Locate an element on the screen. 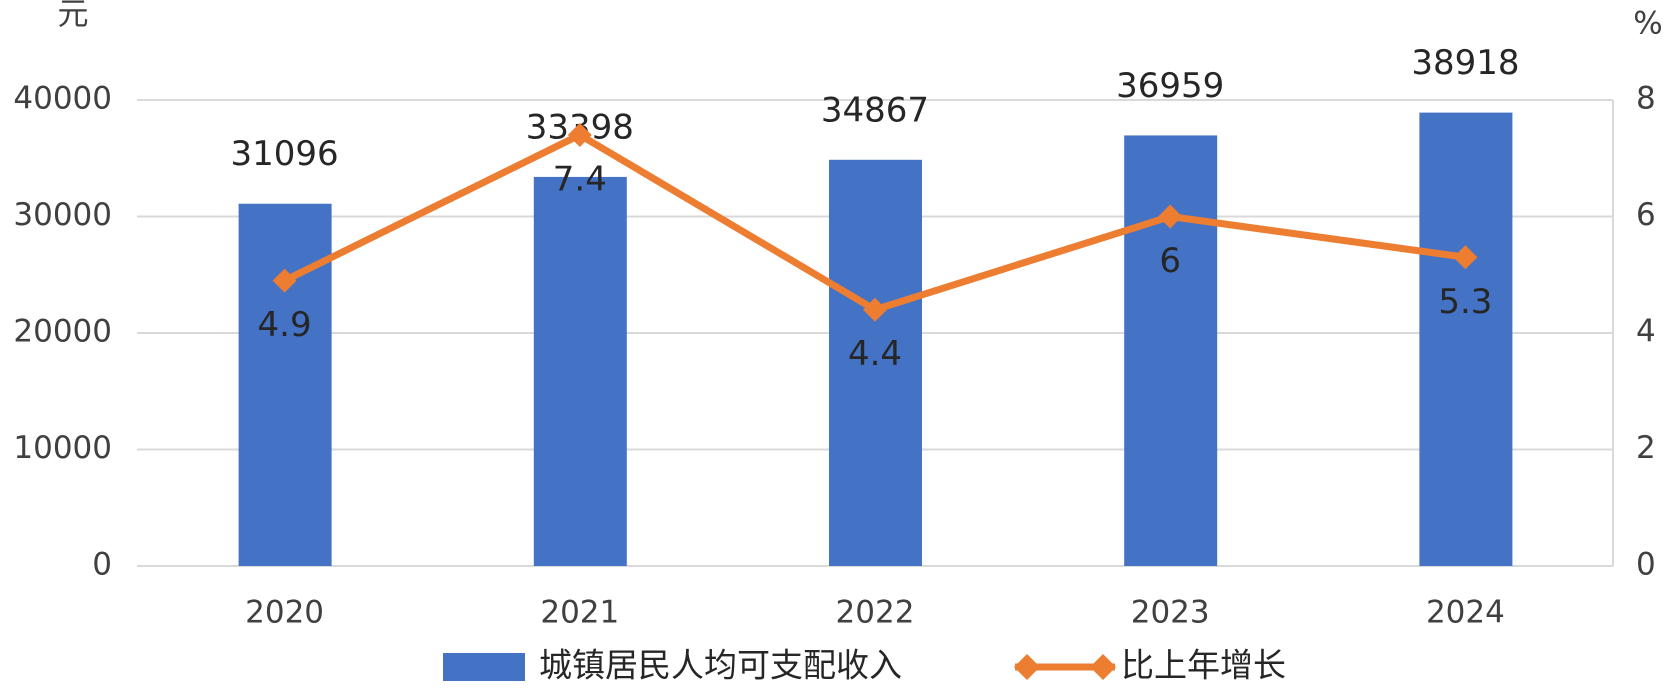 The height and width of the screenshot is (695, 1674). legend-swatch is located at coordinates (484, 667).